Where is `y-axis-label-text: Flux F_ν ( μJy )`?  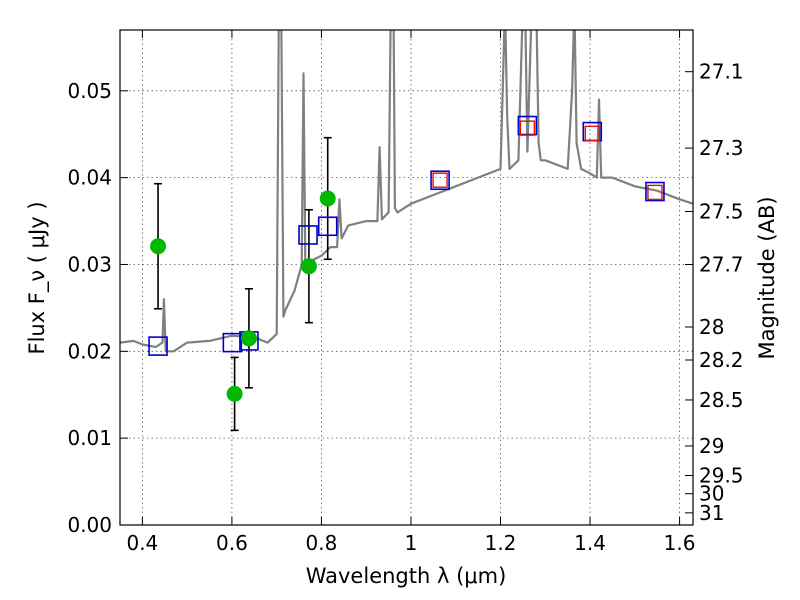 y-axis-label-text: Flux F_ν ( μJy ) is located at coordinates (37, 277).